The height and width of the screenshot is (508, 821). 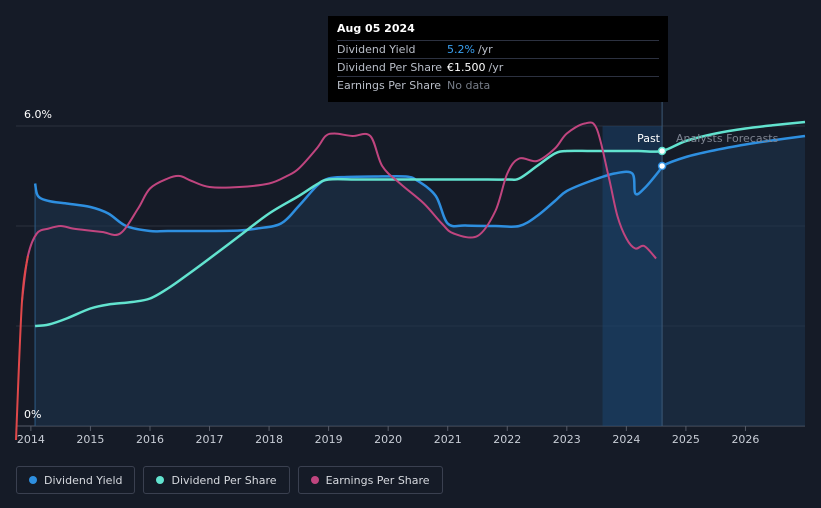 I want to click on x-tick-label: 2016, so click(x=150, y=439).